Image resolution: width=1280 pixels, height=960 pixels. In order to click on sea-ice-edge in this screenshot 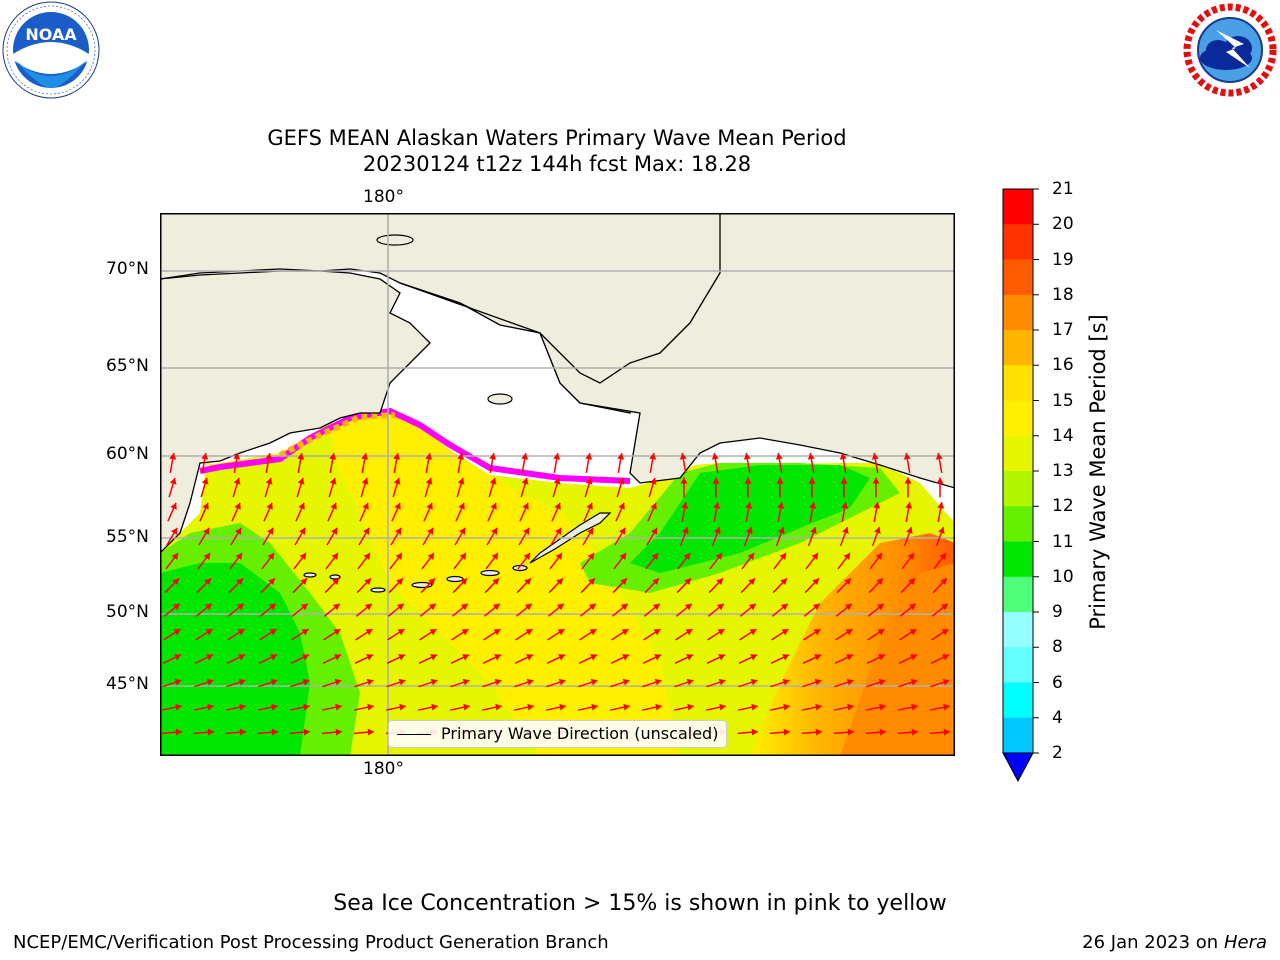, I will do `click(415, 445)`.